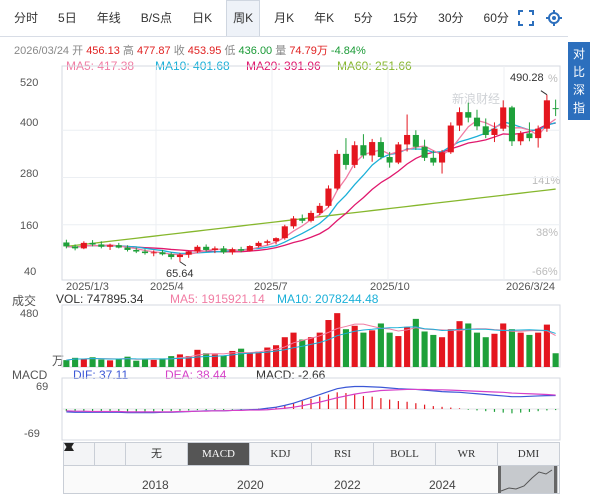 Image resolution: width=592 pixels, height=499 pixels. I want to click on price-axis-label: 520, so click(29, 83).